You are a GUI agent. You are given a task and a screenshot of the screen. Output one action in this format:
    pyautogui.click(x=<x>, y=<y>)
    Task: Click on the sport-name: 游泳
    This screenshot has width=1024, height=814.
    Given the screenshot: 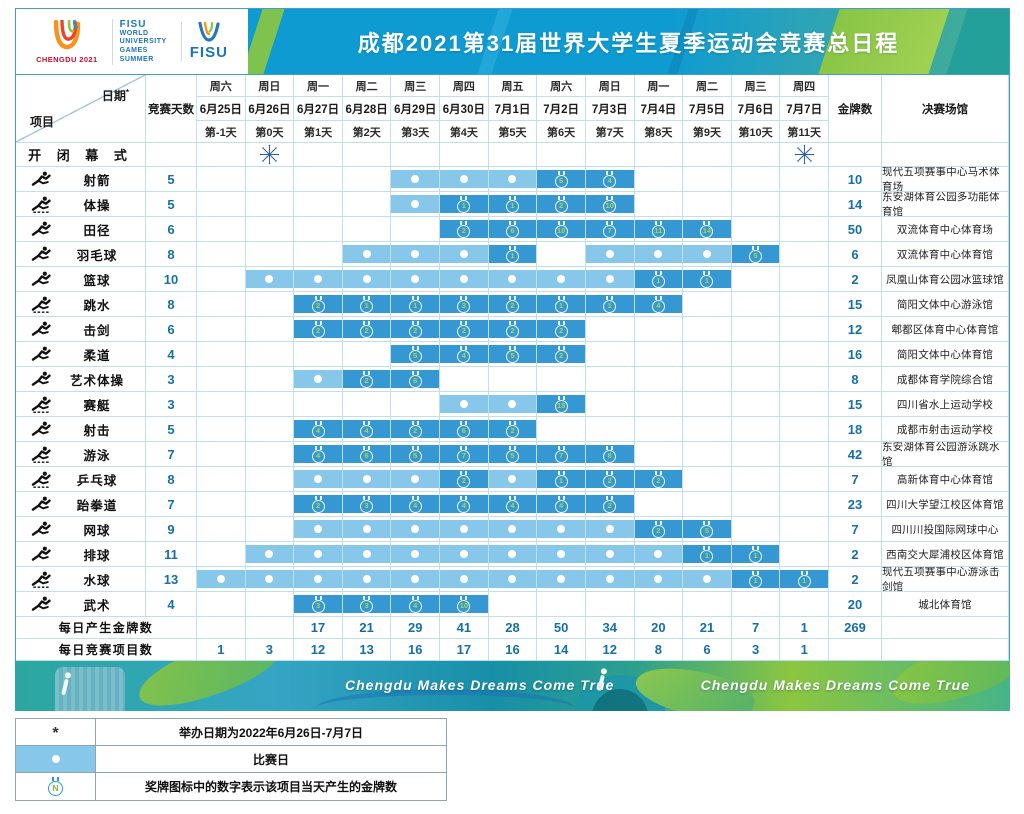 What is the action you would take?
    pyautogui.click(x=97, y=455)
    